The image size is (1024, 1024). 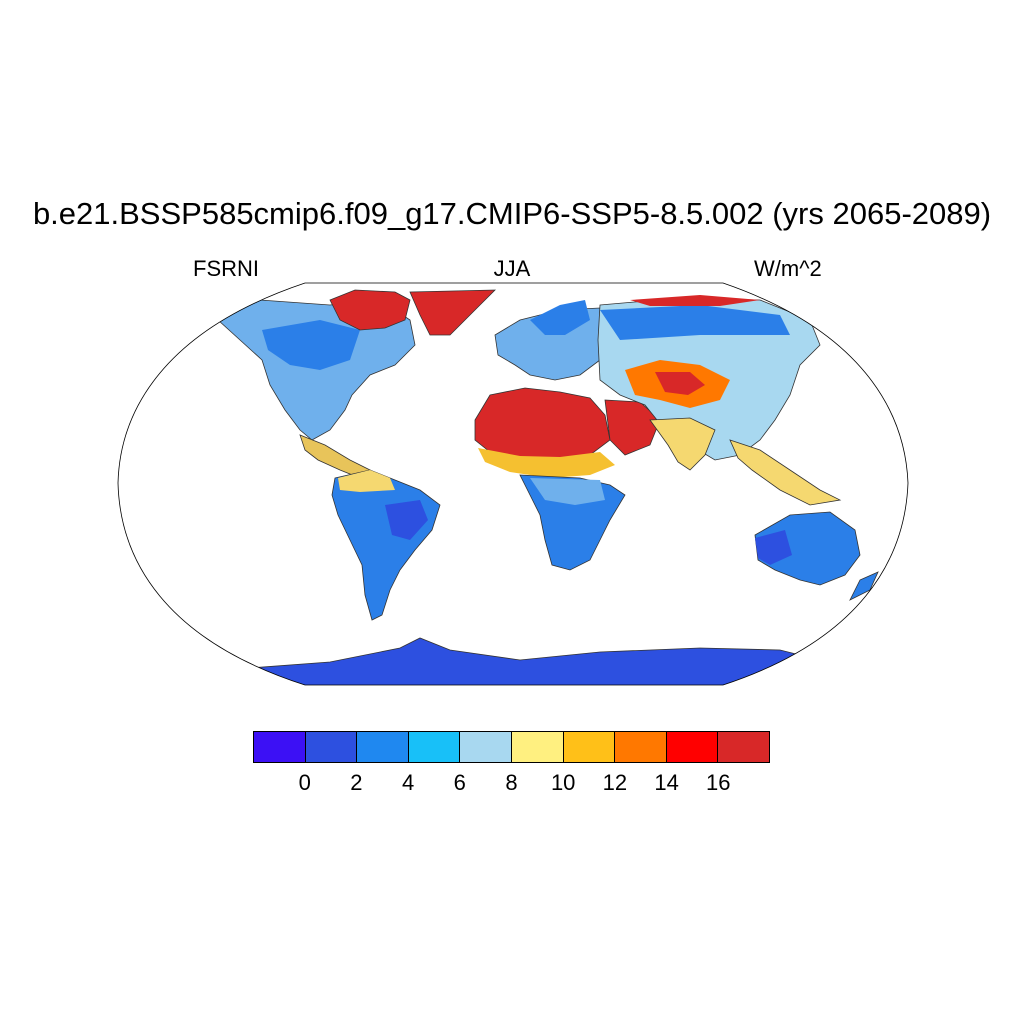 What do you see at coordinates (788, 268) in the screenshot?
I see `units-label: W/m^2` at bounding box center [788, 268].